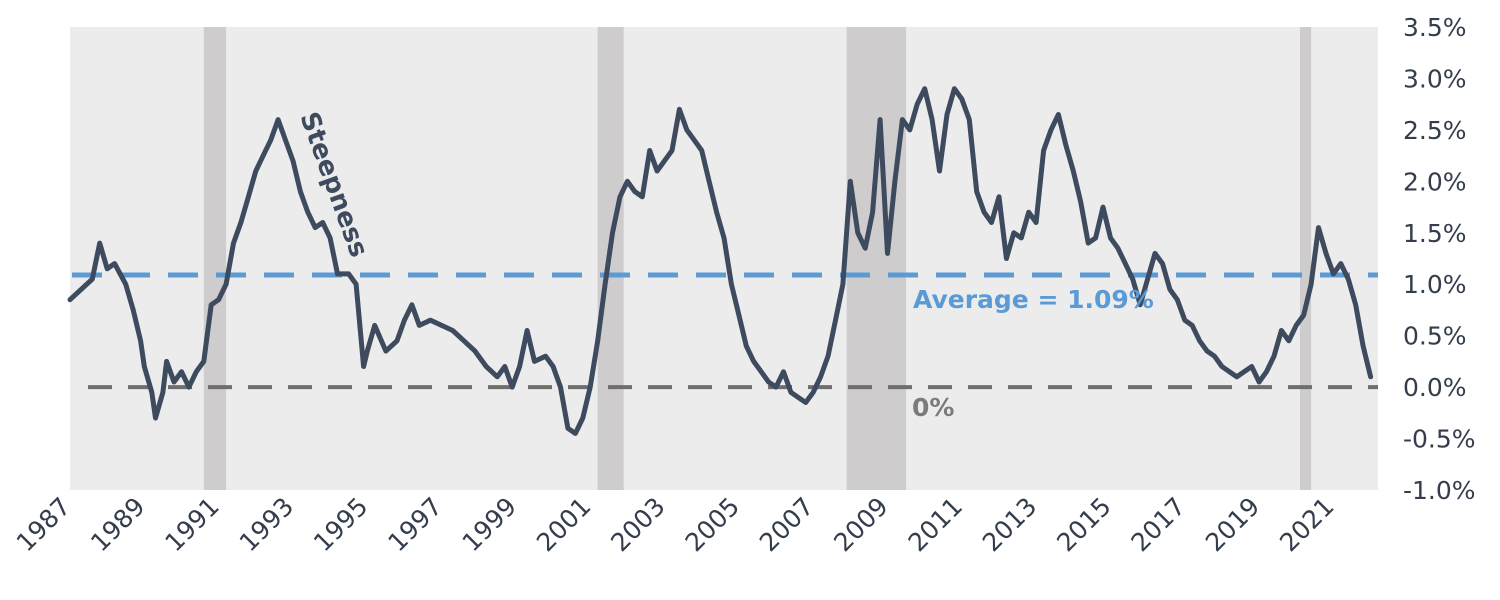 This screenshot has height=600, width=1500. I want to click on x-tick-label: 2019, so click(1232, 524).